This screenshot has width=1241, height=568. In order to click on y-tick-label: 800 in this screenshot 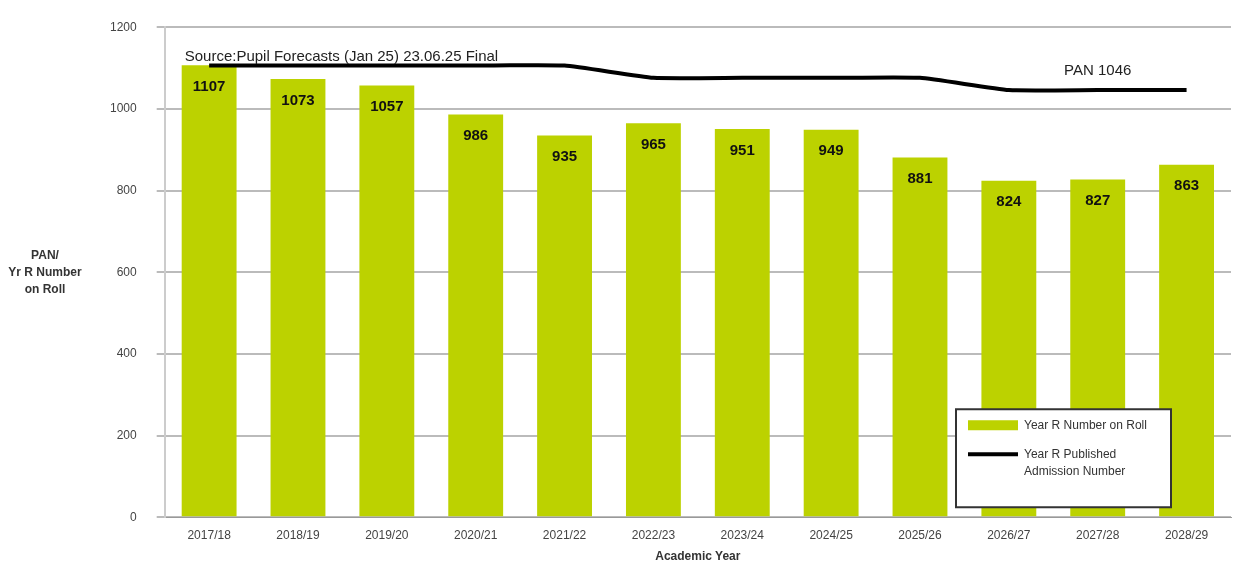, I will do `click(127, 189)`.